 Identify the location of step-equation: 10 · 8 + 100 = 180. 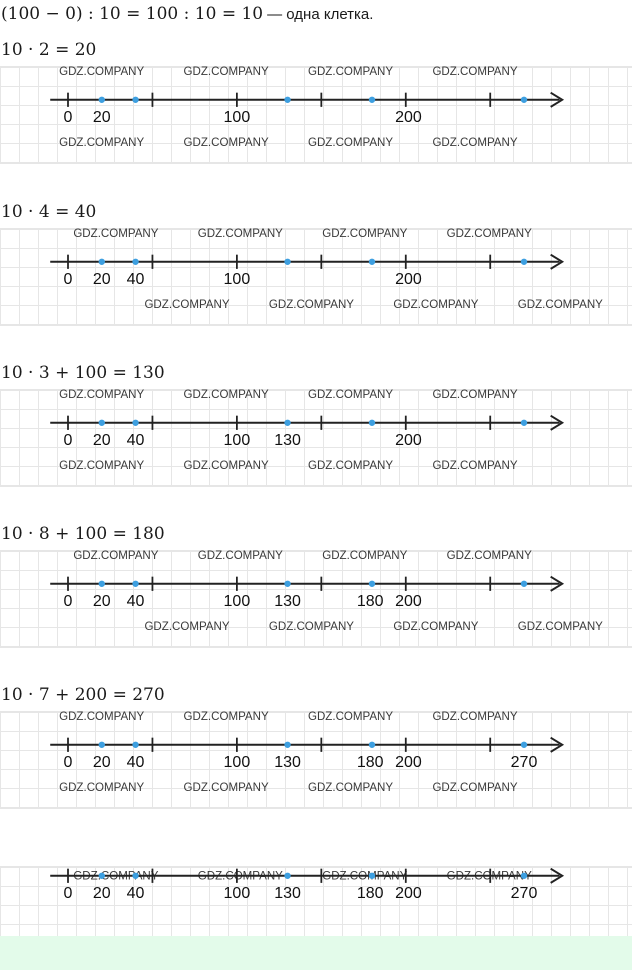
(83, 534).